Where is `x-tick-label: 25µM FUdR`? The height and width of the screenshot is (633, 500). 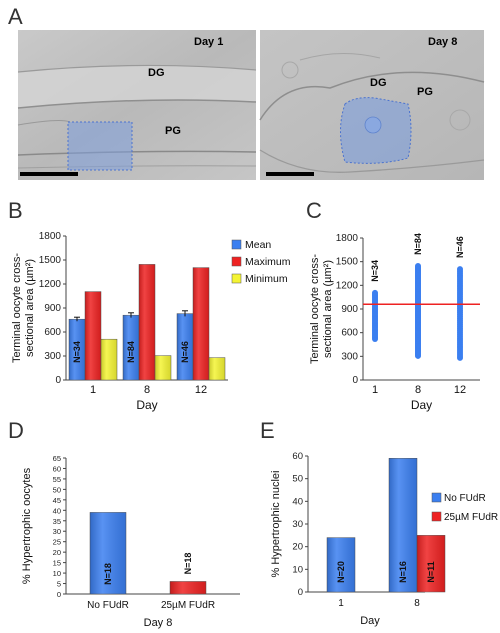 x-tick-label: 25µM FUdR is located at coordinates (188, 605).